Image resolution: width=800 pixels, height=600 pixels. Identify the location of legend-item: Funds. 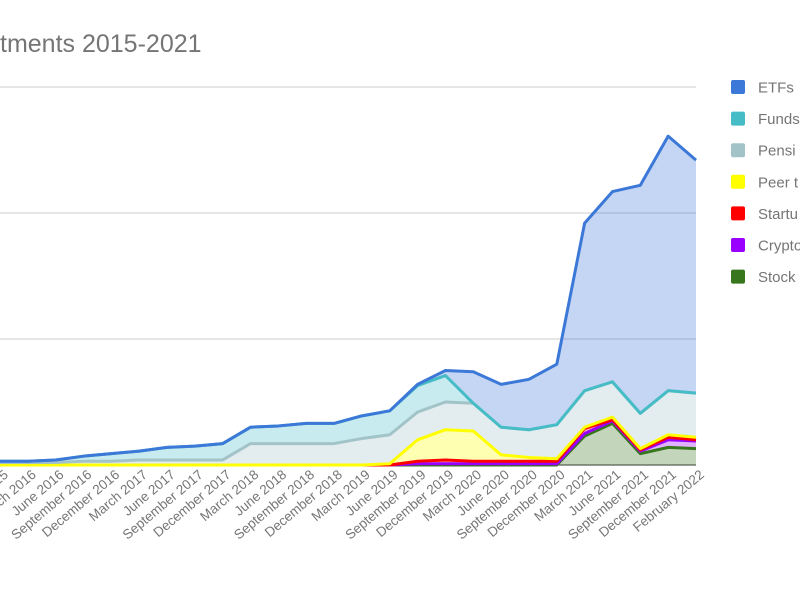
(765, 119).